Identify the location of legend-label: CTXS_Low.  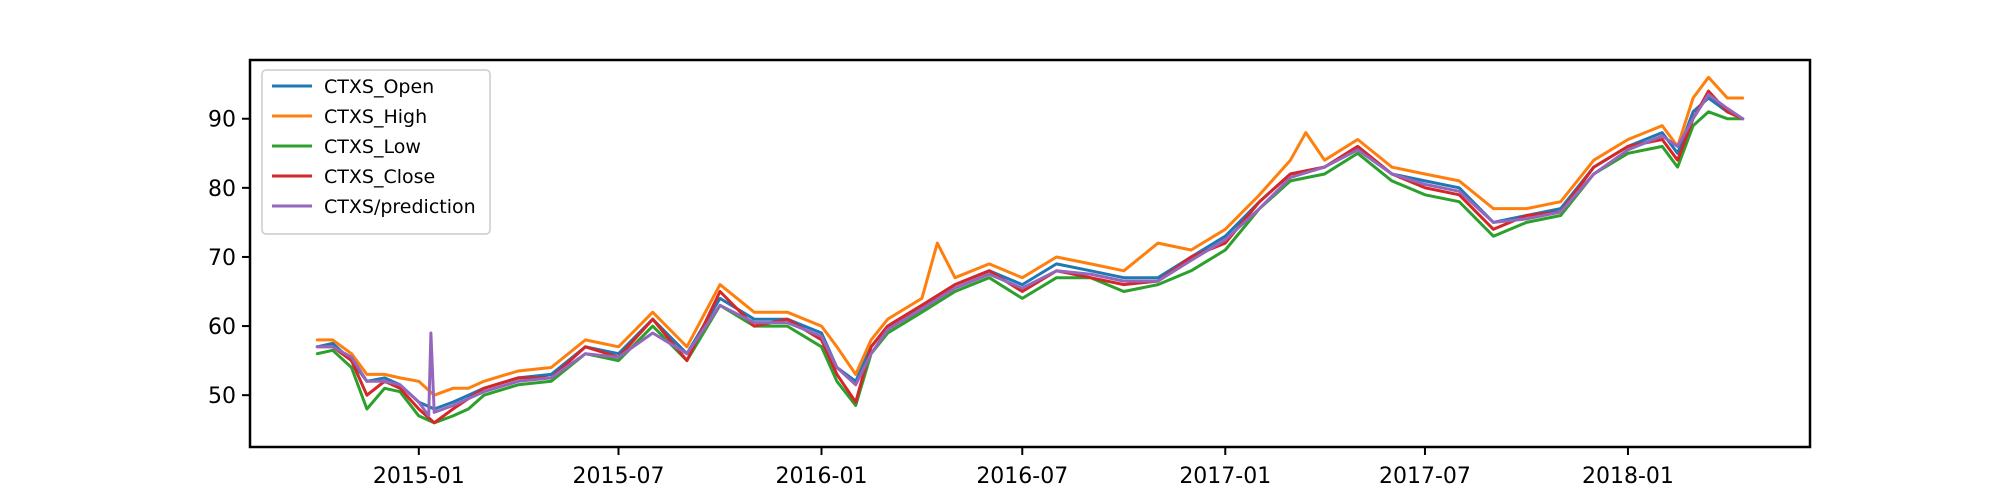
(372, 147).